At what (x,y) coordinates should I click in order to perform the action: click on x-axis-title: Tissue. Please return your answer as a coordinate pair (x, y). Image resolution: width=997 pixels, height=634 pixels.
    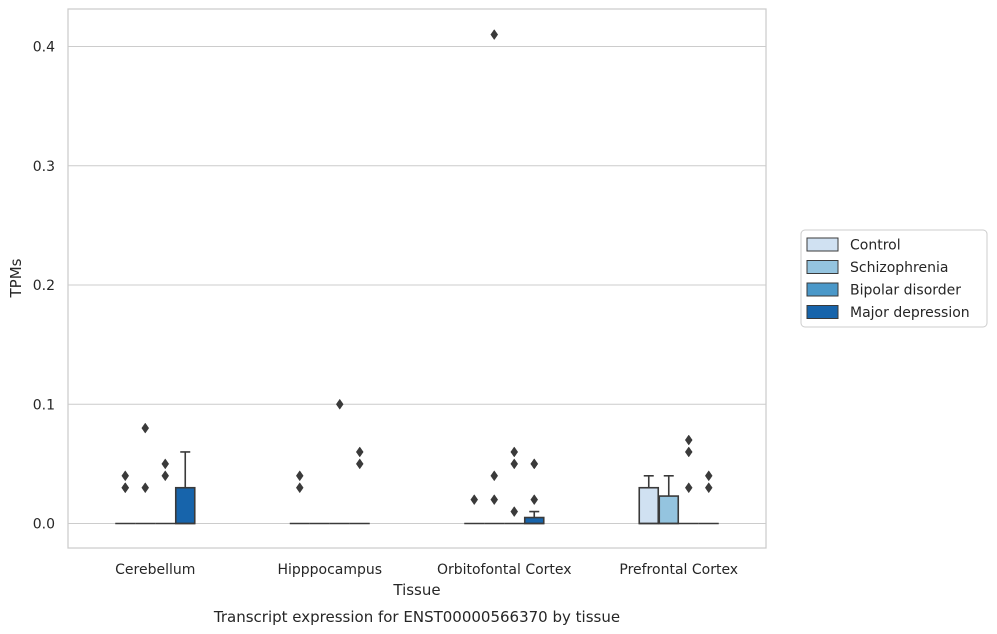
    Looking at the image, I should click on (416, 590).